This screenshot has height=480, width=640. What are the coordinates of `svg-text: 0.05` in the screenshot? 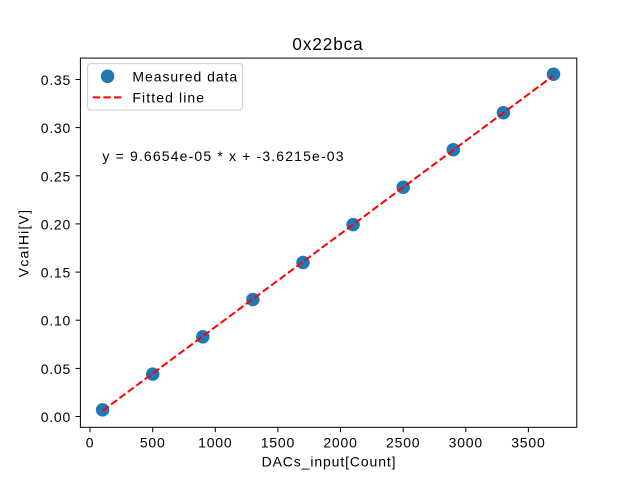 It's located at (56, 369).